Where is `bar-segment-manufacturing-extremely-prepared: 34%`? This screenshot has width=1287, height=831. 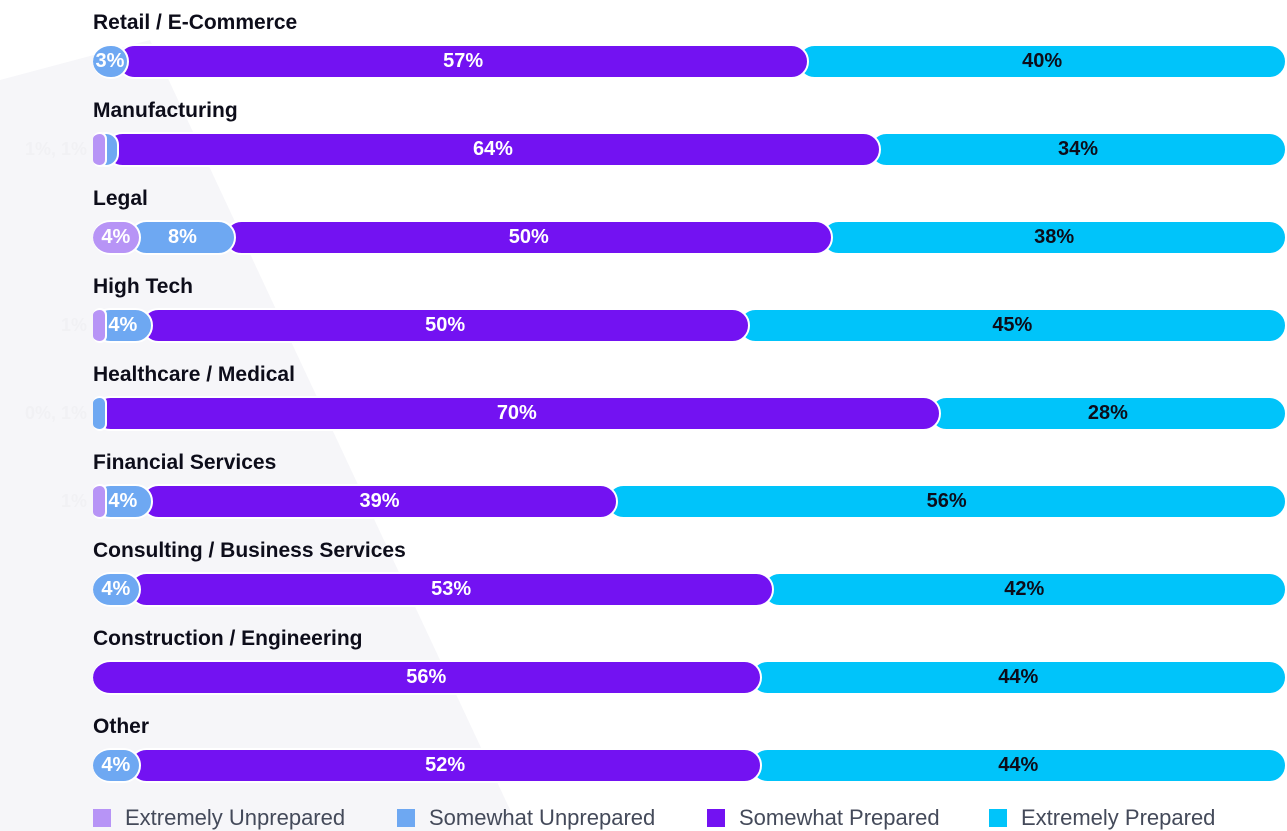 bar-segment-manufacturing-extremely-prepared: 34% is located at coordinates (1078, 149).